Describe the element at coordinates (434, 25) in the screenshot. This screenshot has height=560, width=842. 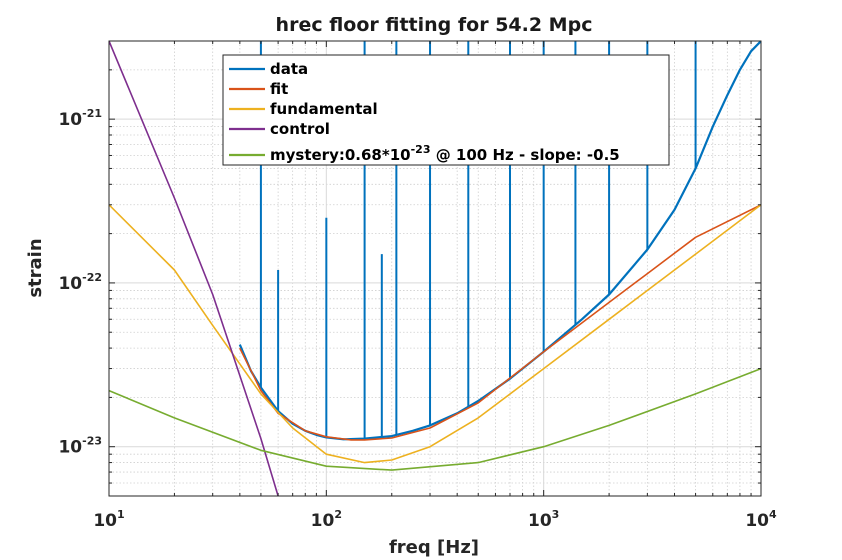
I see `chart-title: hrec floor fitting for 54.2 Mpc` at that location.